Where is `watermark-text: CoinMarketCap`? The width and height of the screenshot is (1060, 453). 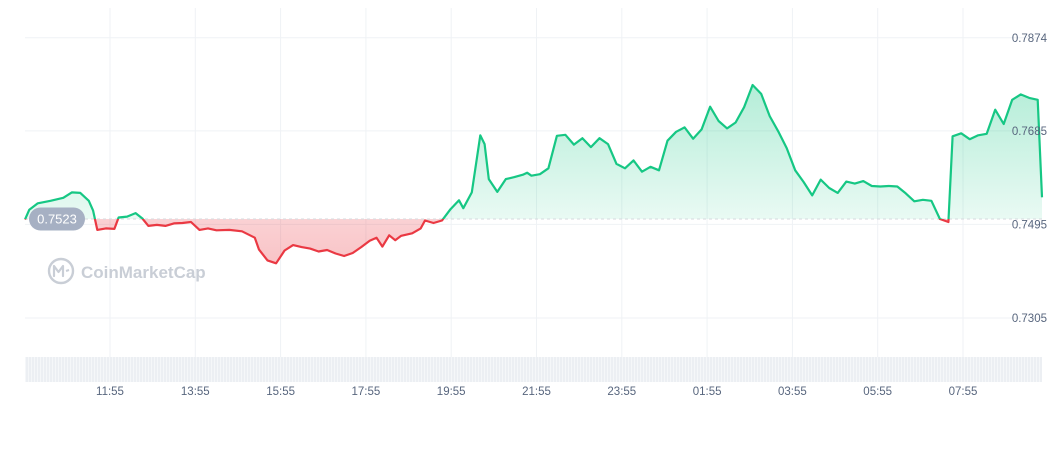
watermark-text: CoinMarketCap is located at coordinates (143, 272).